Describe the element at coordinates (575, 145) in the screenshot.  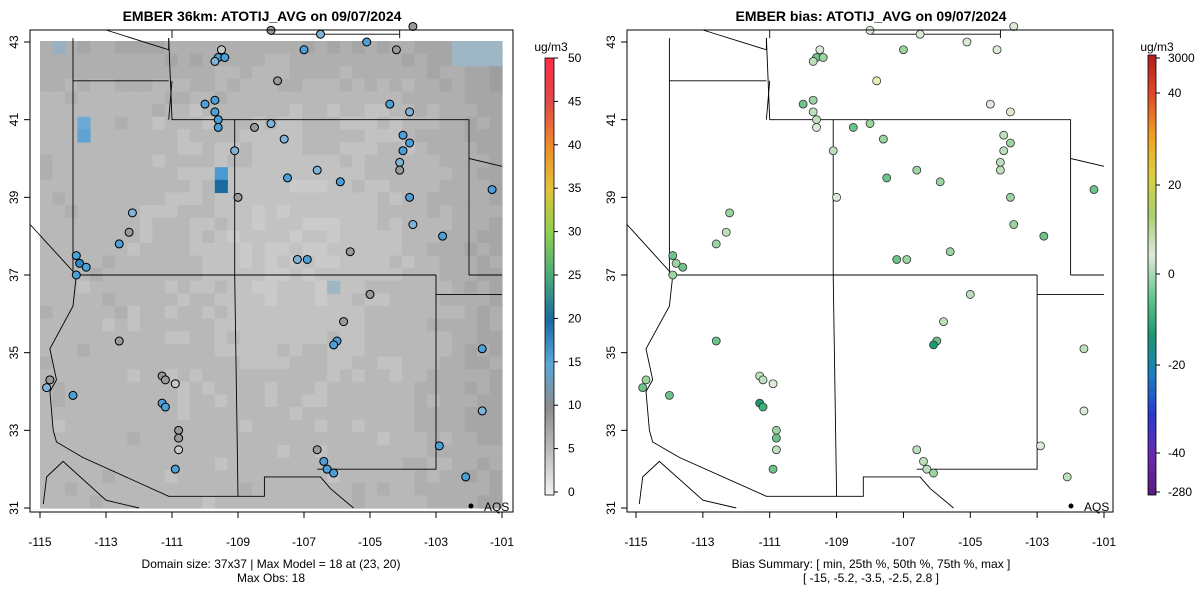
I see `colorbar-tick-label: 40` at that location.